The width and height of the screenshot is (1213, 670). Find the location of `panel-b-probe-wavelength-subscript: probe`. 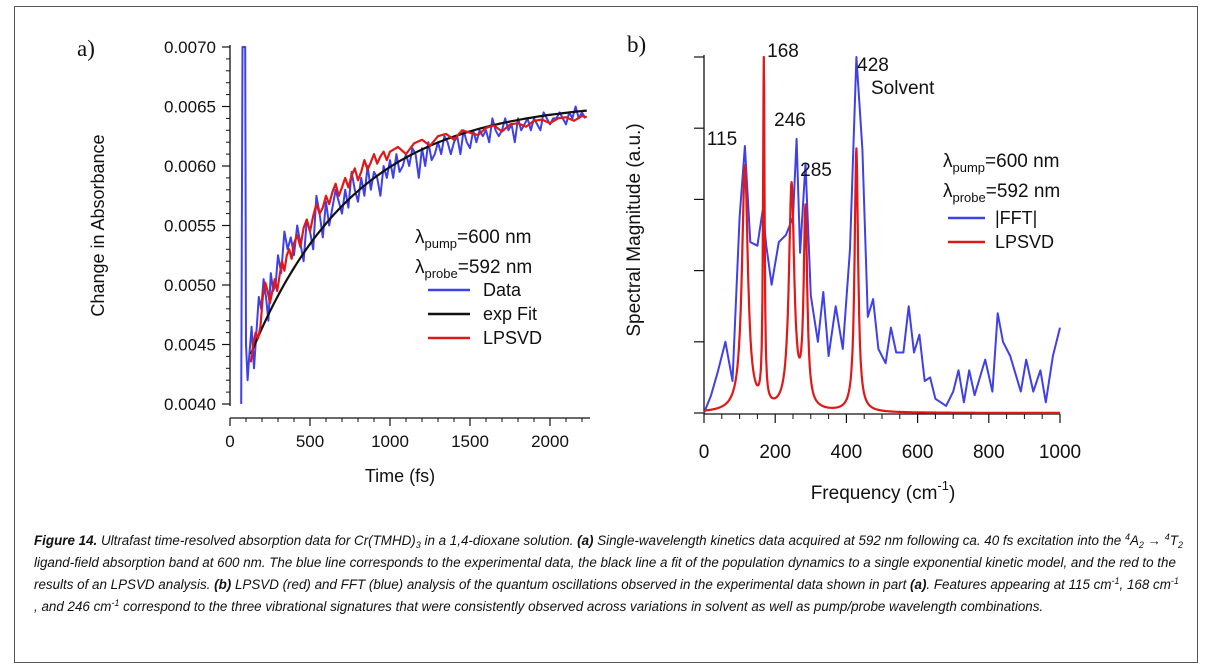

panel-b-probe-wavelength-subscript: probe is located at coordinates (969, 197).